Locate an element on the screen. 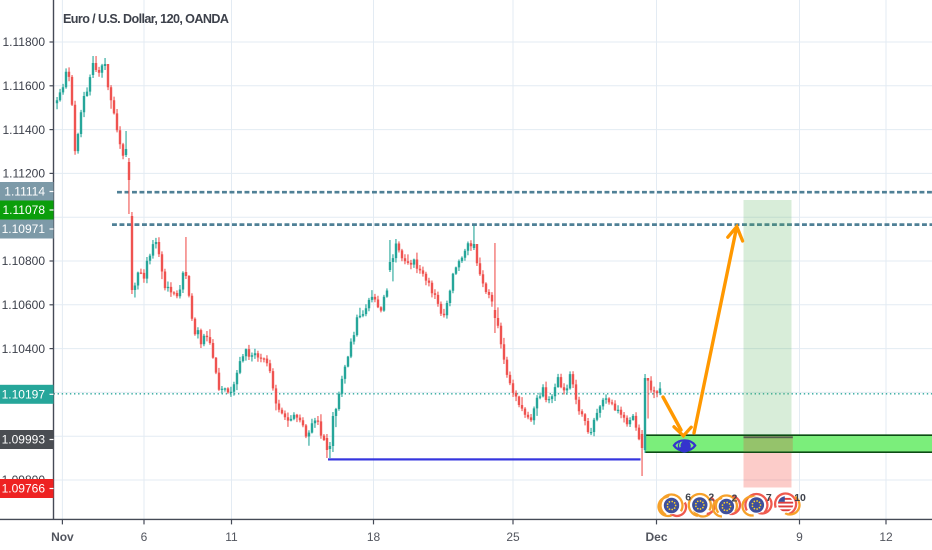 The height and width of the screenshot is (550, 932). svg-text: Nov is located at coordinates (62, 537).